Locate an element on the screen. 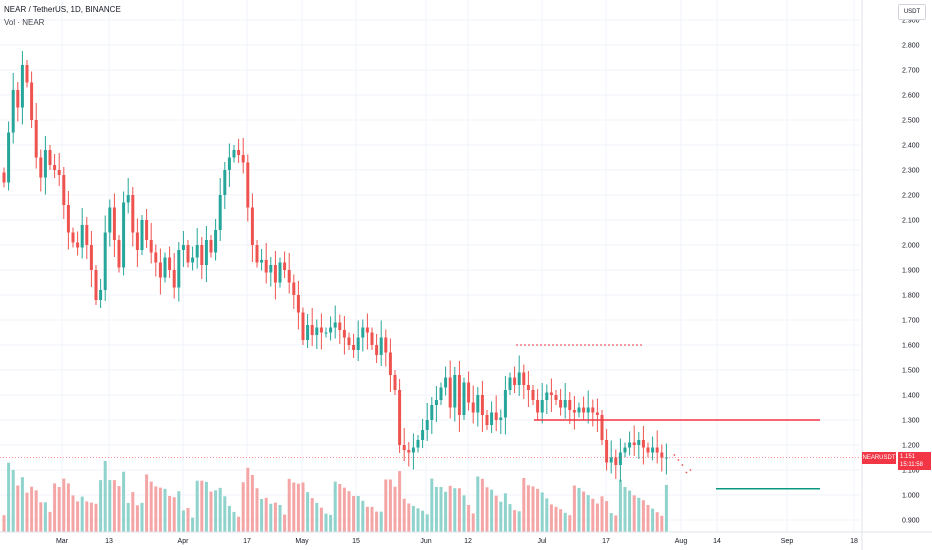 The height and width of the screenshot is (550, 932). price-tick-label: 1.400 is located at coordinates (911, 396).